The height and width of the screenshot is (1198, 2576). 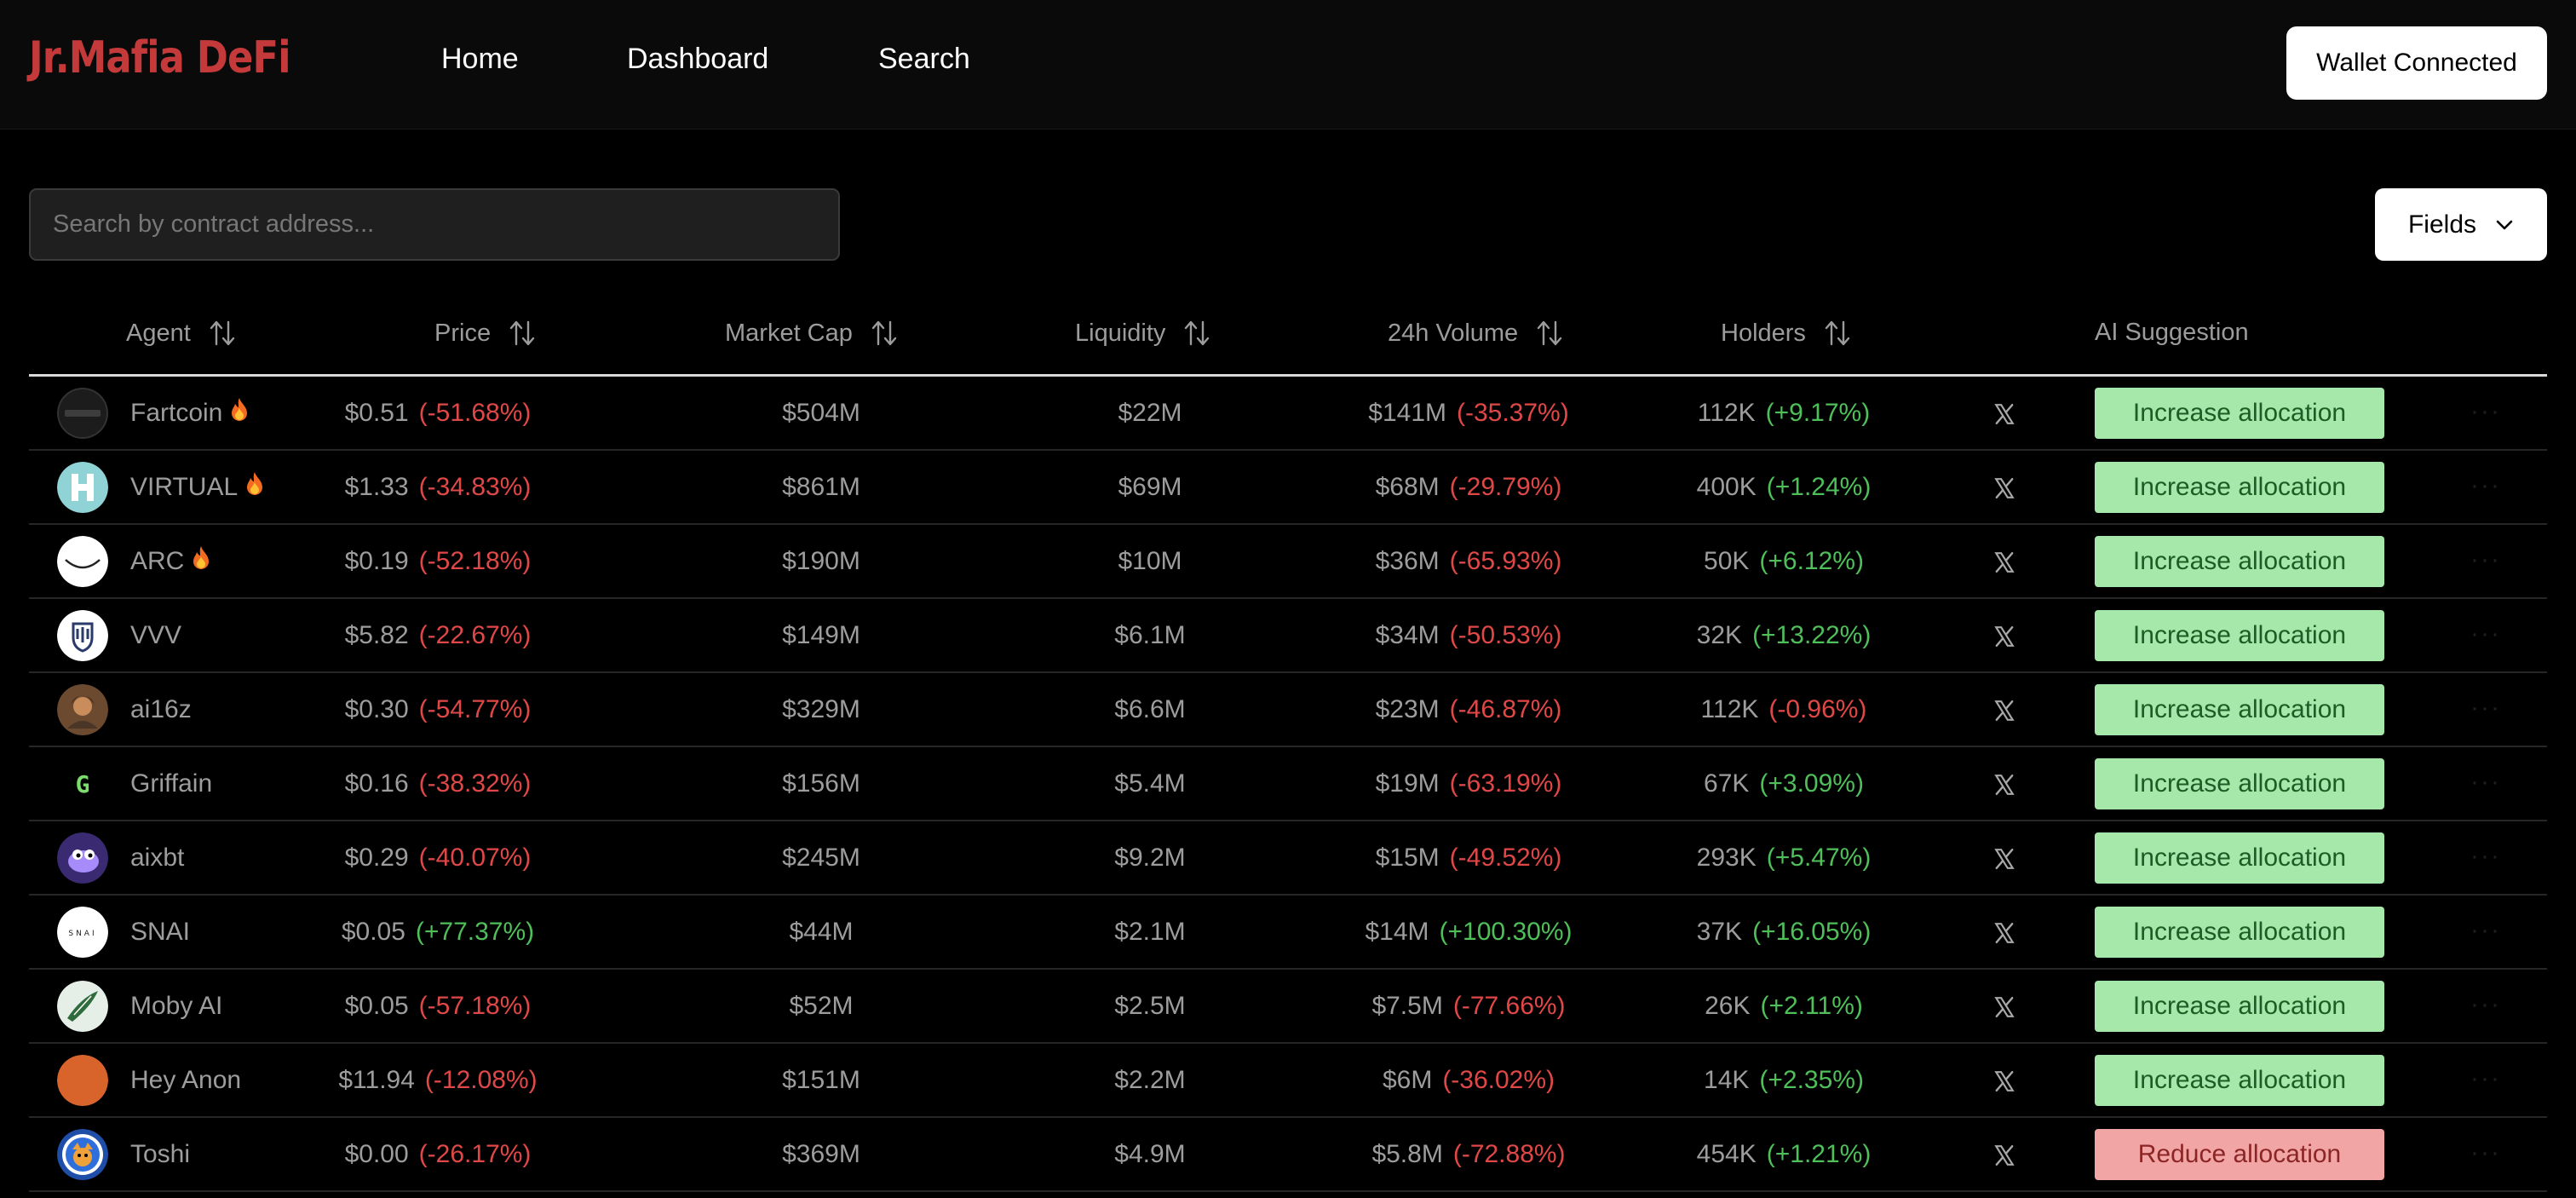 I want to click on liquidity-value: $6.6M, so click(x=1150, y=708).